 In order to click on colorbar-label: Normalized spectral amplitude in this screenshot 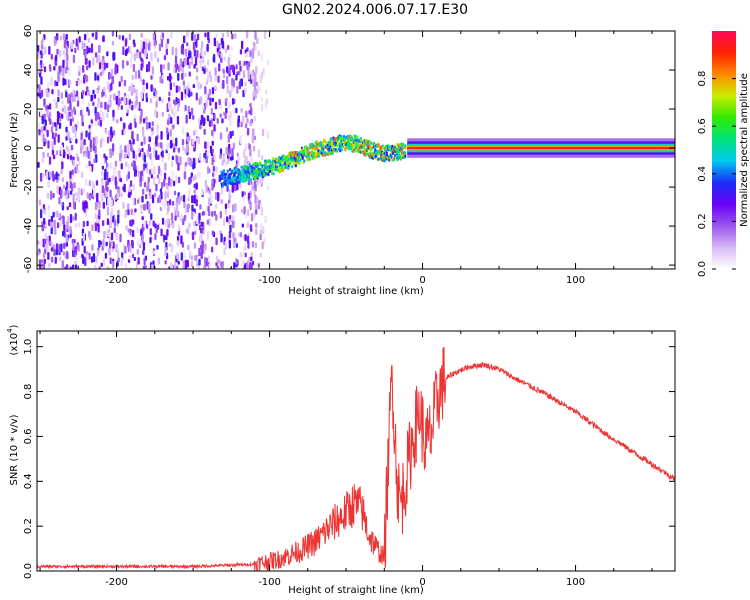, I will do `click(744, 150)`.